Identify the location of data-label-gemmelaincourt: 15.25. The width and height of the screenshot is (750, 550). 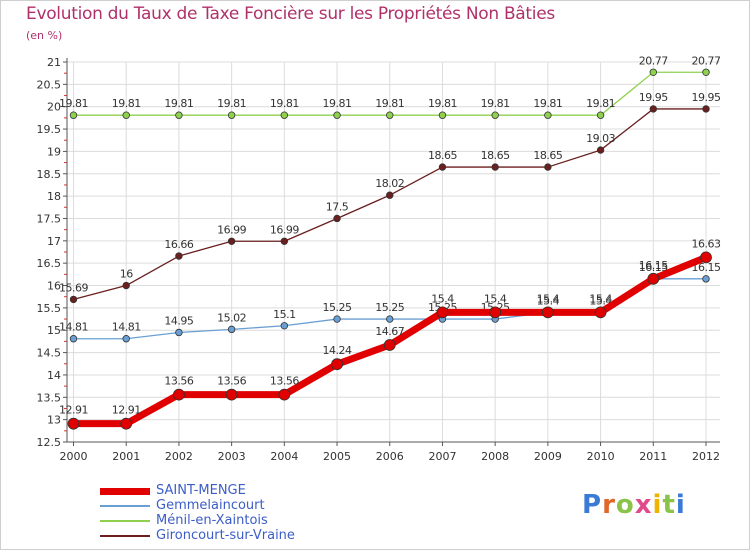
(389, 307).